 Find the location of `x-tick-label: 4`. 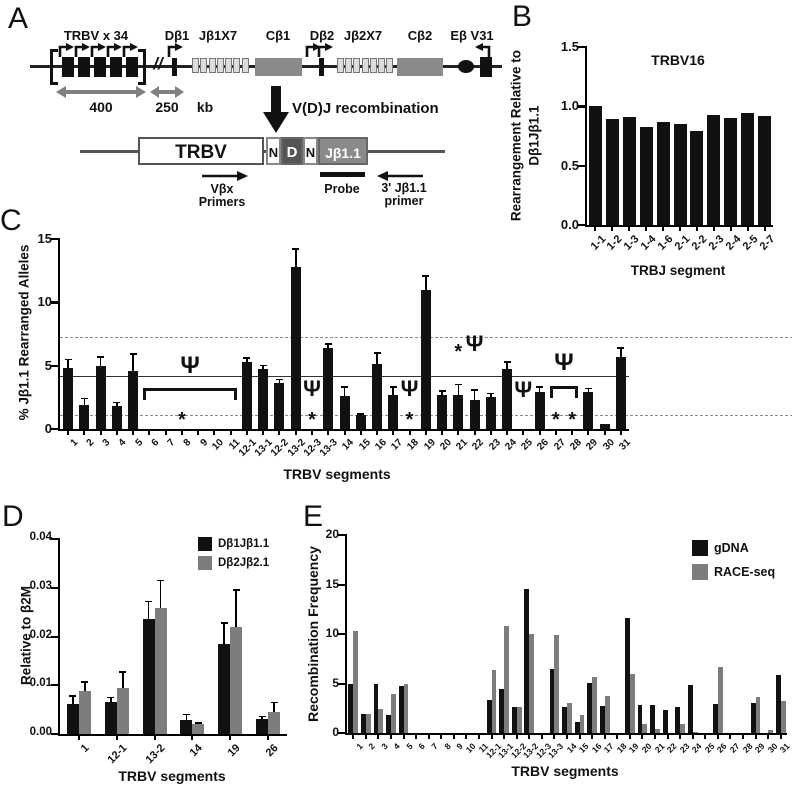

x-tick-label: 4 is located at coordinates (397, 746).